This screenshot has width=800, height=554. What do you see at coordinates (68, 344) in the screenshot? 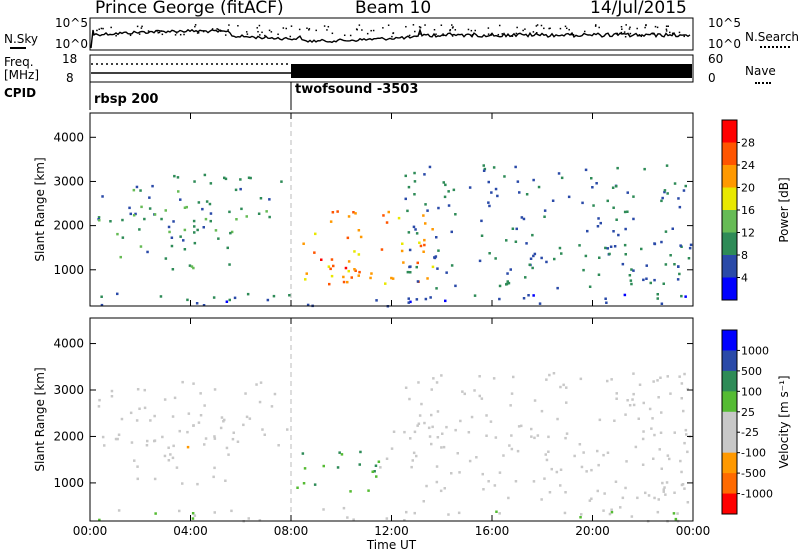
I see `y-tick-label: 4000` at bounding box center [68, 344].